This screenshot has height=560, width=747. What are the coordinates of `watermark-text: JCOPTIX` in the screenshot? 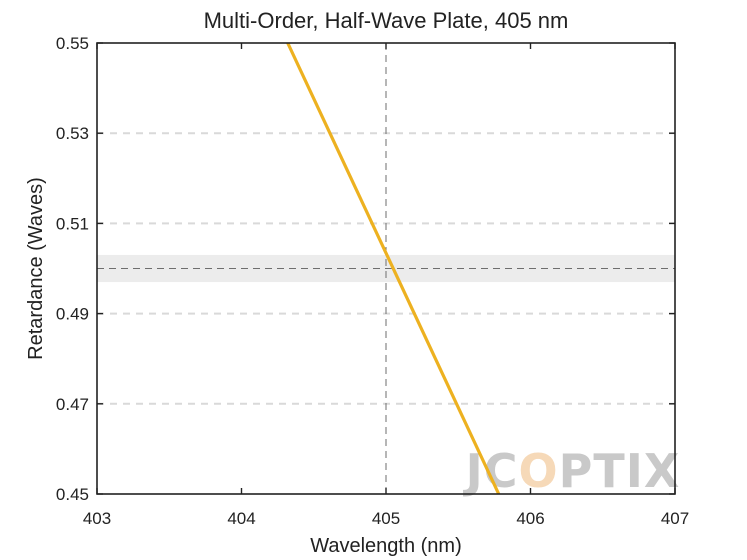 It's located at (572, 471).